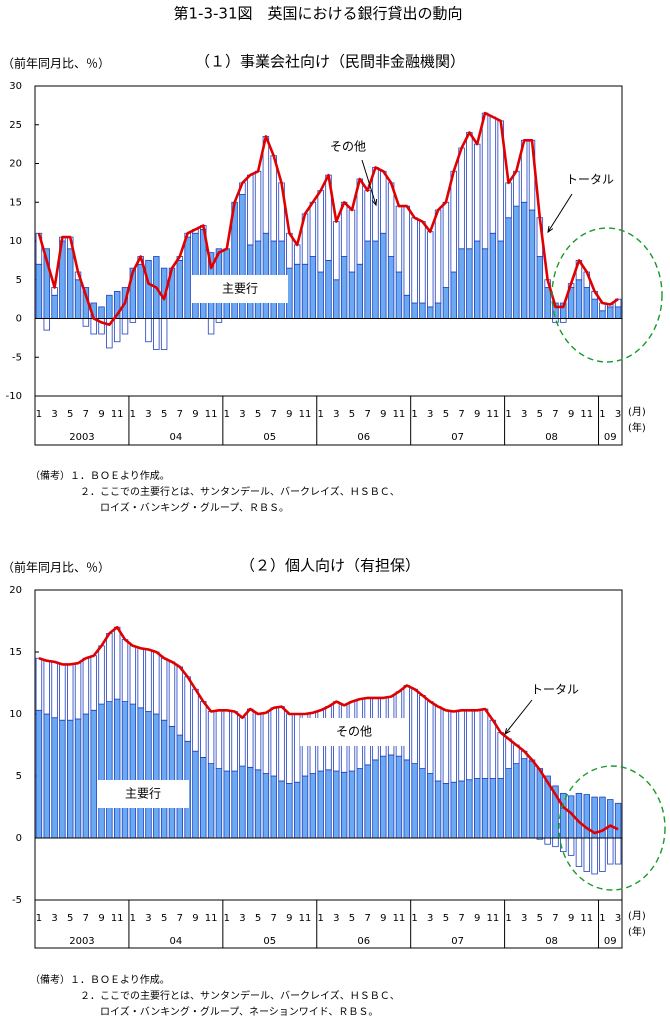  I want to click on page-title: 第1-3-31図 英国における銀行貸出の動向, so click(317, 14).